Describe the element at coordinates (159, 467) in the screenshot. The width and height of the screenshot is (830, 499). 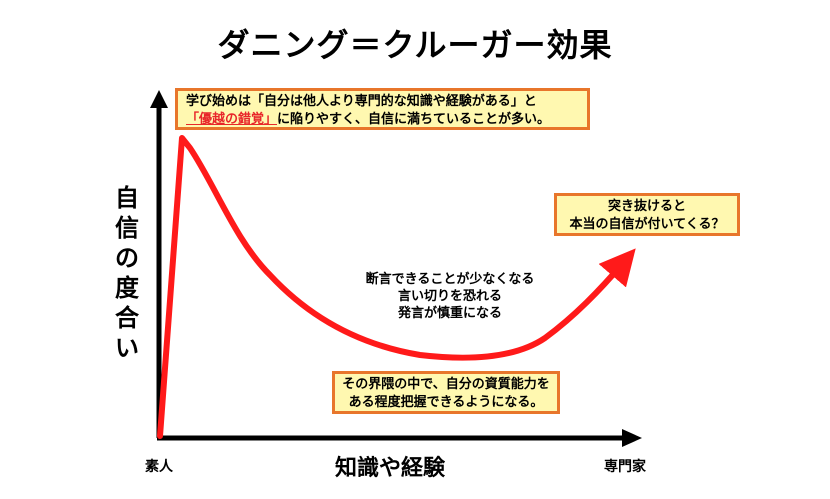
I see `x-axis-start-label: 素人` at that location.